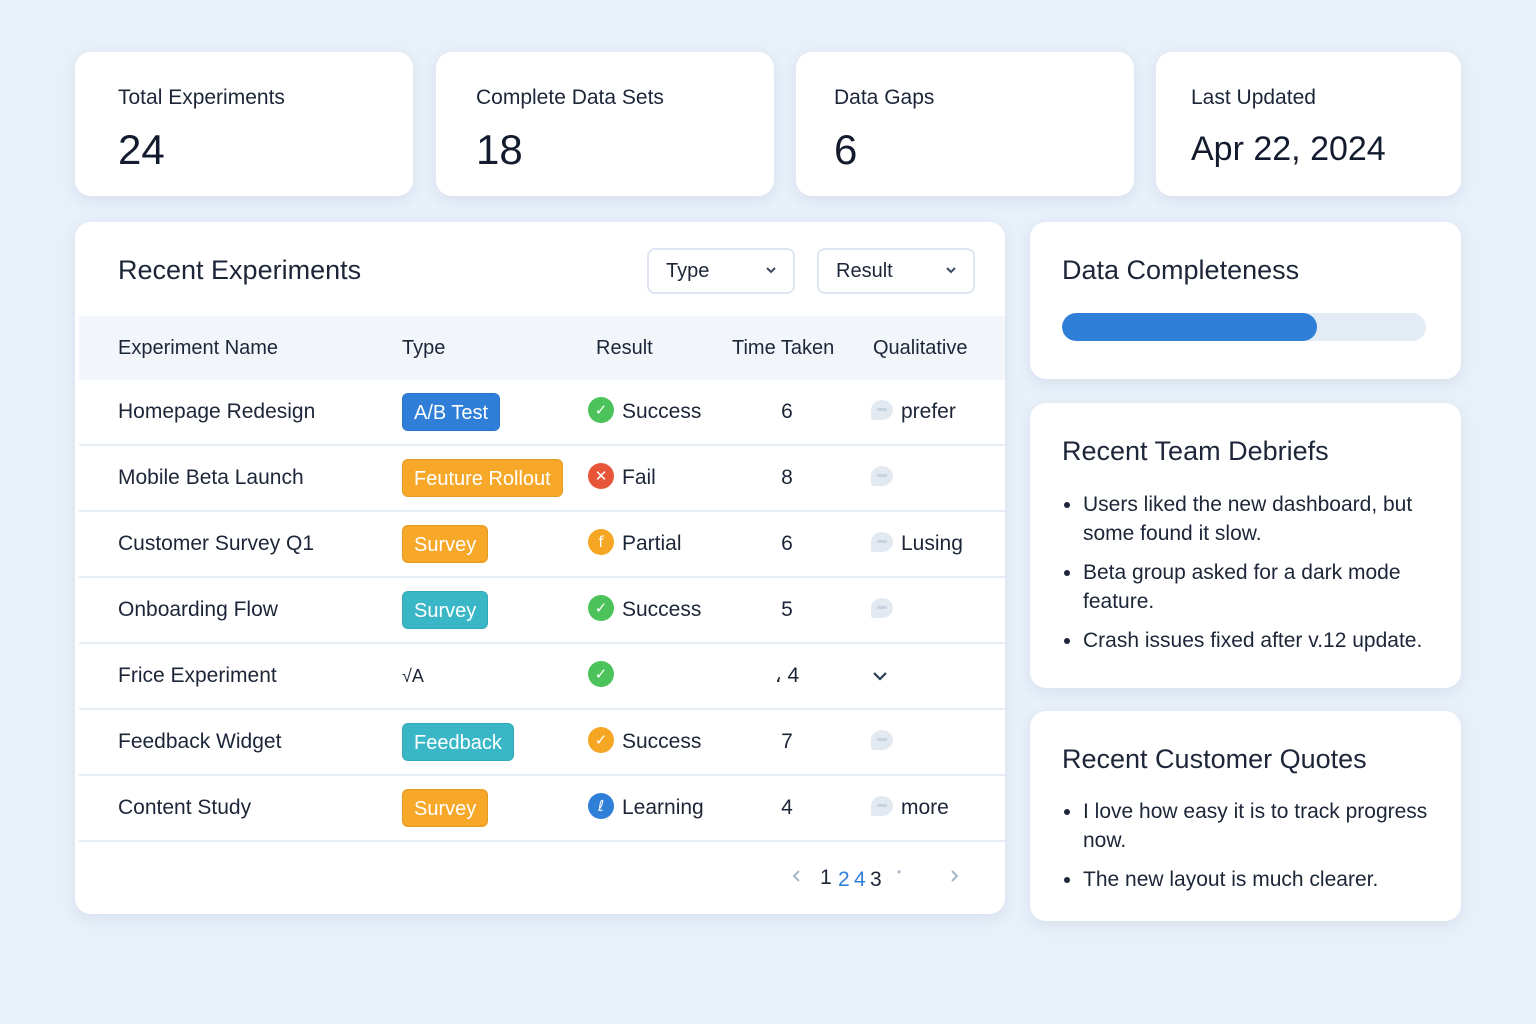 The image size is (1536, 1024). I want to click on list-item: The new layout is much clearer., so click(1250, 879).